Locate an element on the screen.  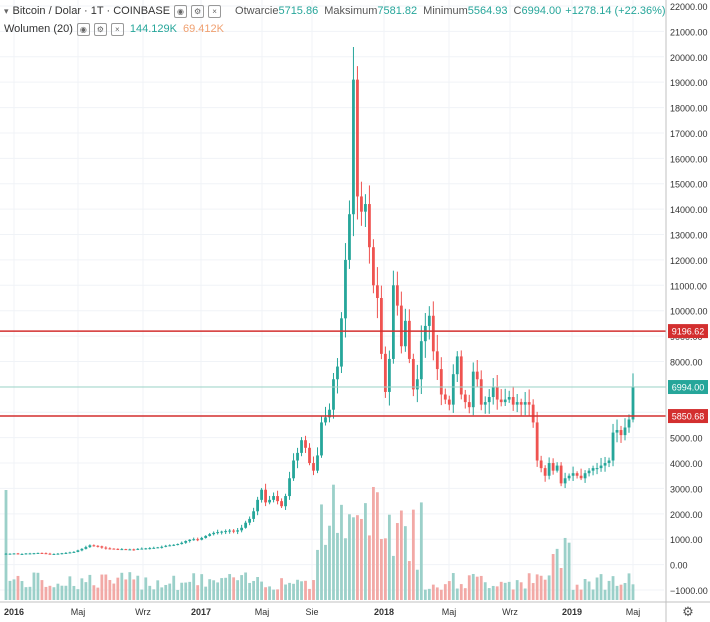
time-axis: 2016 Maj Wrz 2017 Maj Sie 2018 Maj Wrz 2019 Maj is located at coordinates (322, 612).